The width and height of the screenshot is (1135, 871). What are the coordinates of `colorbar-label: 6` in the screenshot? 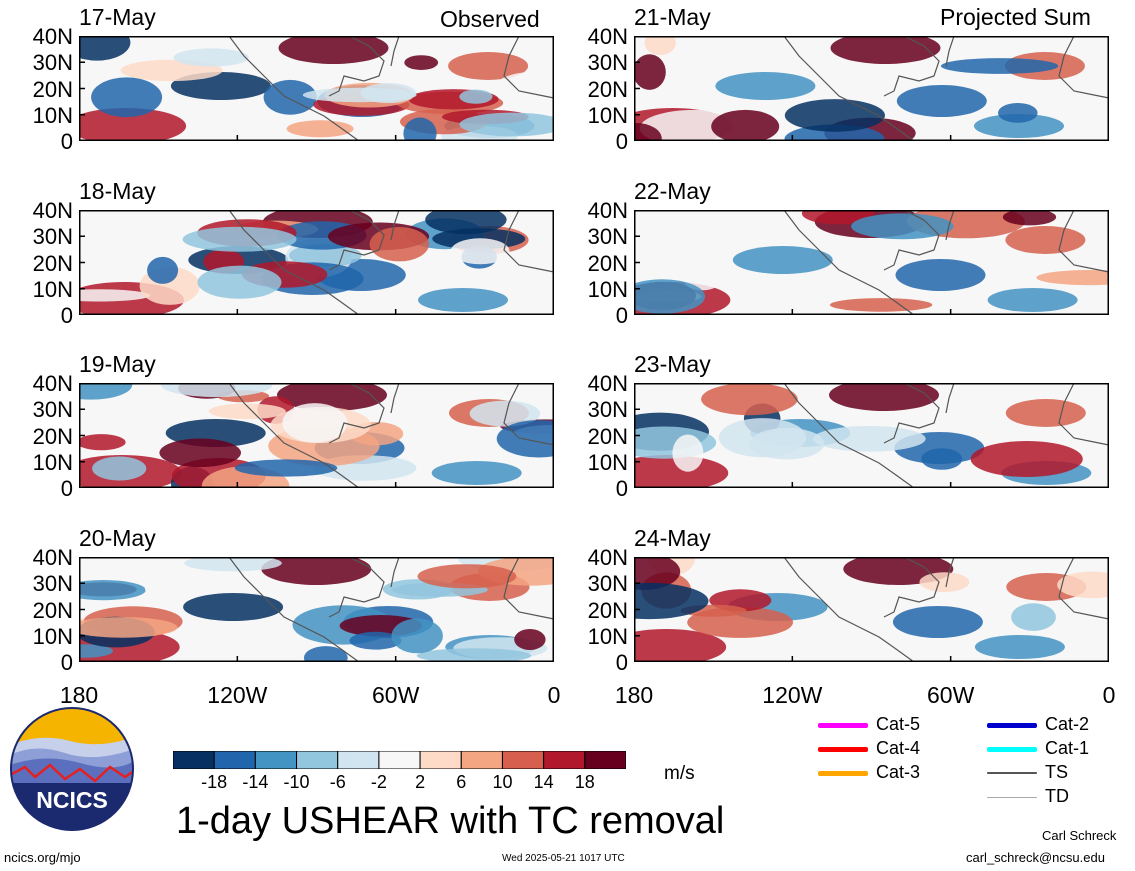 It's located at (461, 782).